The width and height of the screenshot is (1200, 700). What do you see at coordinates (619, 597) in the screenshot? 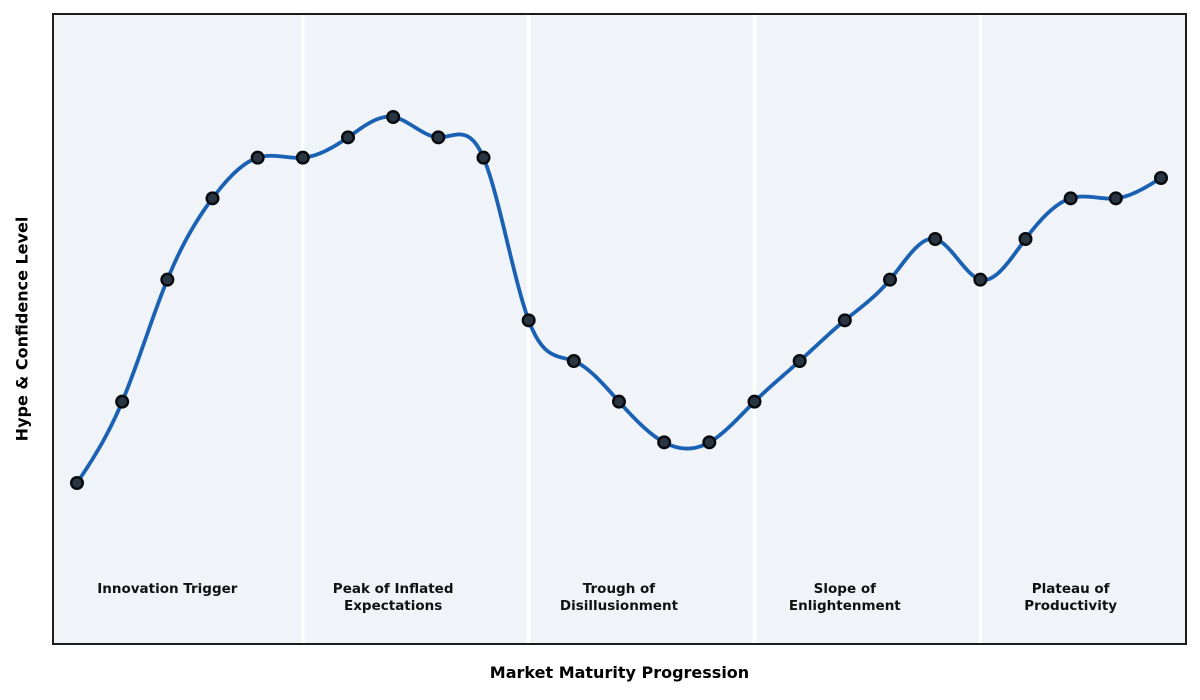
I see `phase-label-trough-of-disillusionment: Trough of Disillusionment` at bounding box center [619, 597].